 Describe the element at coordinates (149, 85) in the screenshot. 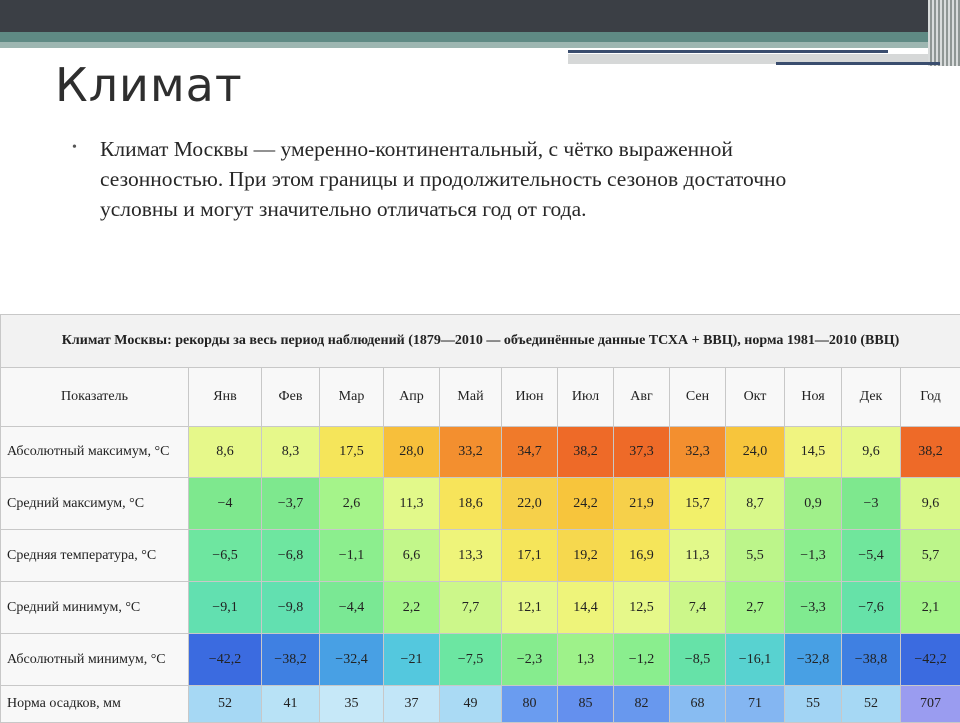

I see `slide-title: Климат` at that location.